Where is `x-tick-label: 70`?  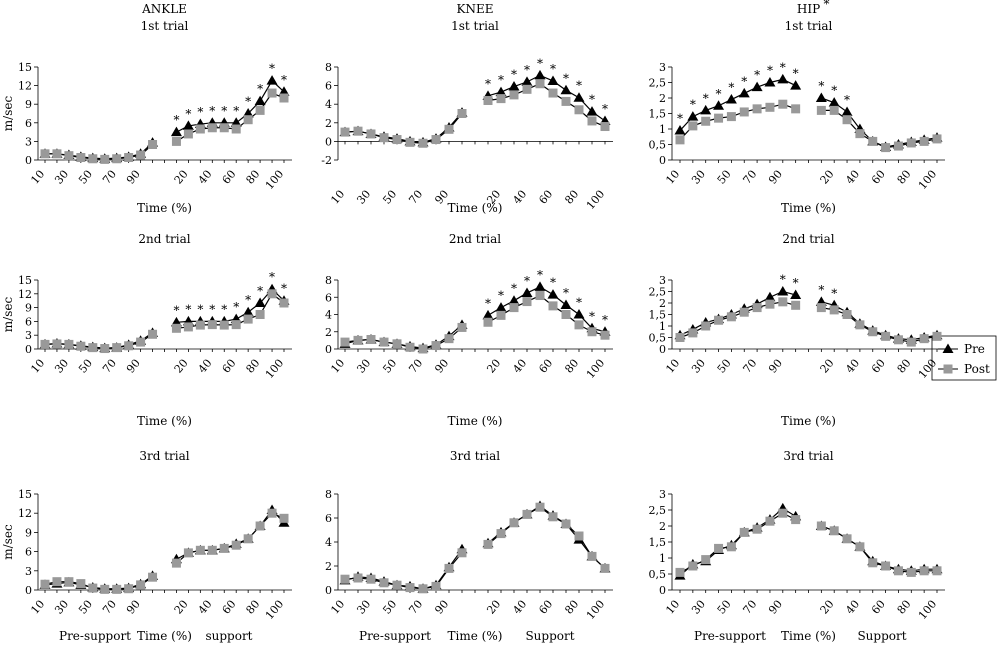 x-tick-label: 70 is located at coordinates (749, 177).